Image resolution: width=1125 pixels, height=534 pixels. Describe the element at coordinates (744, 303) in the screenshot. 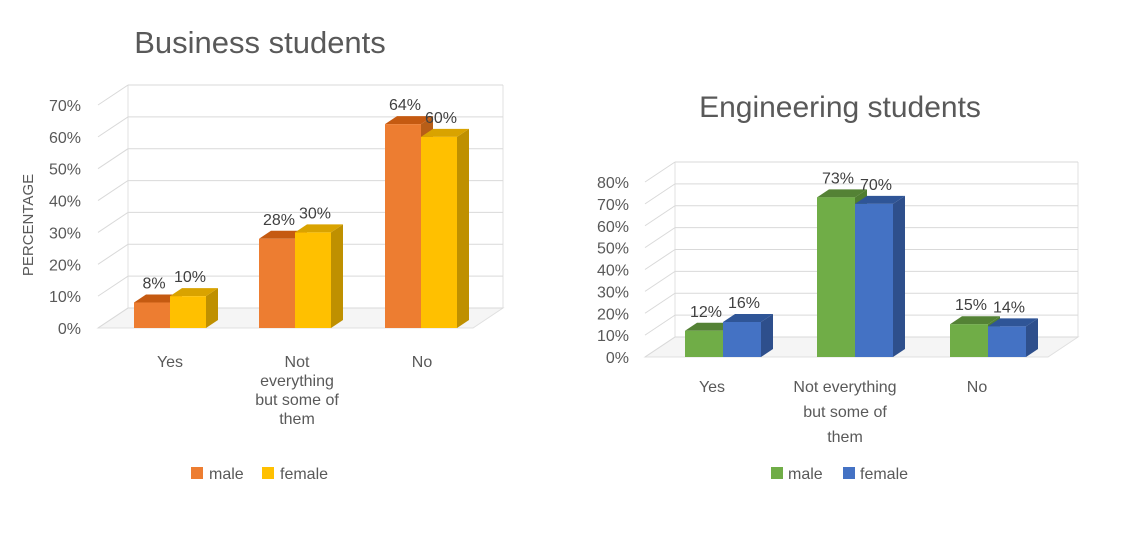

I see `data-label: 16%` at that location.